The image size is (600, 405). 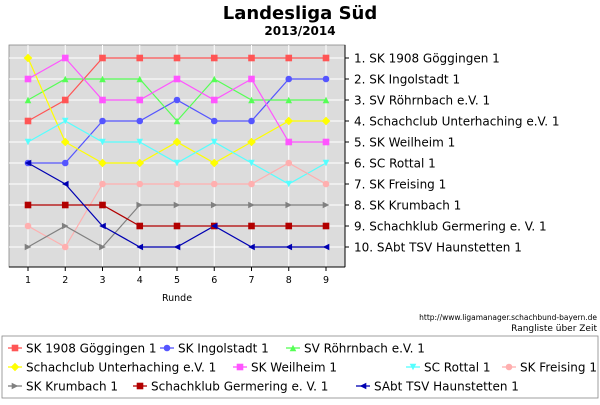 What do you see at coordinates (91, 349) in the screenshot?
I see `legend-label-sk-1908-goggingen-1: SK 1908 Göggingen 1` at bounding box center [91, 349].